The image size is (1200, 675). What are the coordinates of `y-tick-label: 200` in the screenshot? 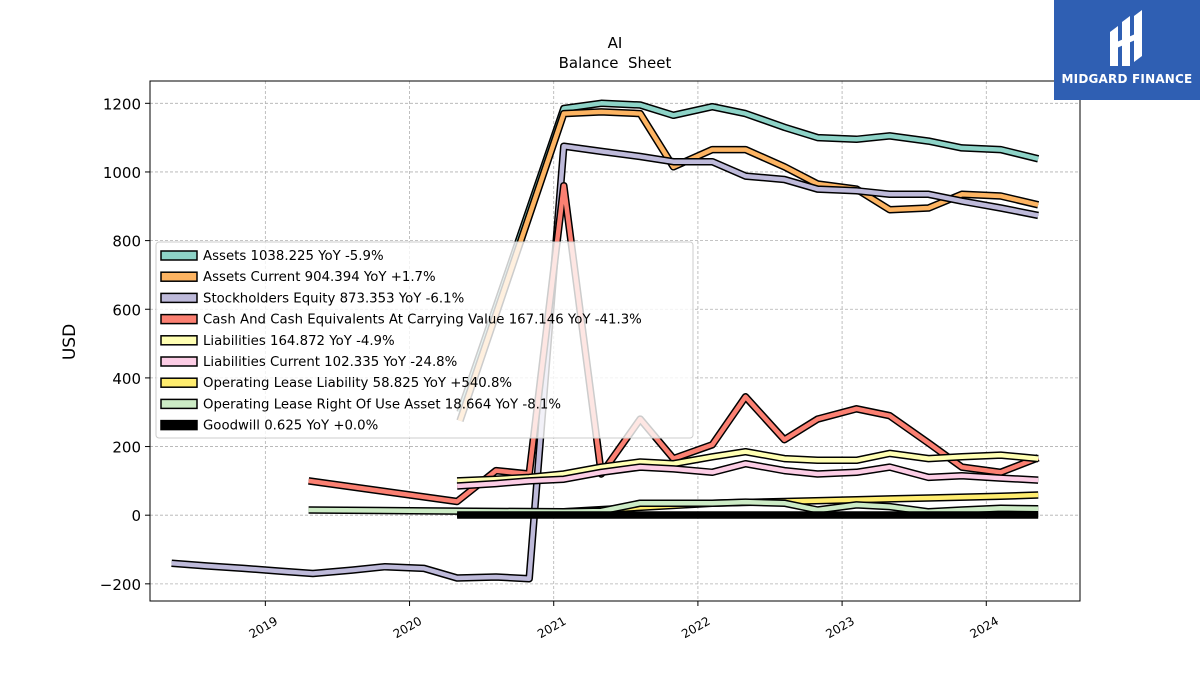 It's located at (126, 448).